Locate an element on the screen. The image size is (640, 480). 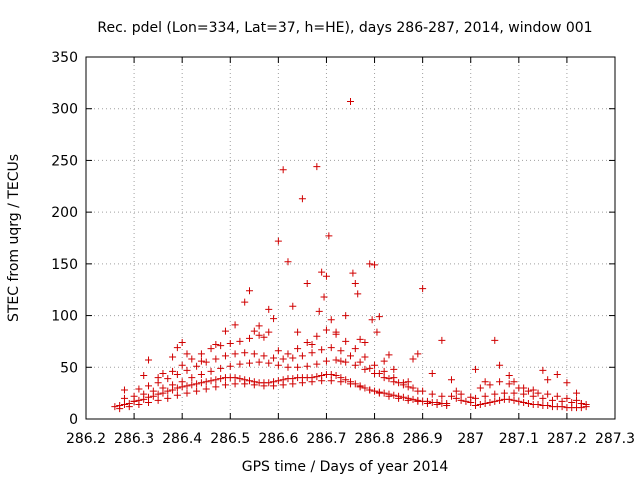
x-tick-label: 286.6 is located at coordinates (278, 439).